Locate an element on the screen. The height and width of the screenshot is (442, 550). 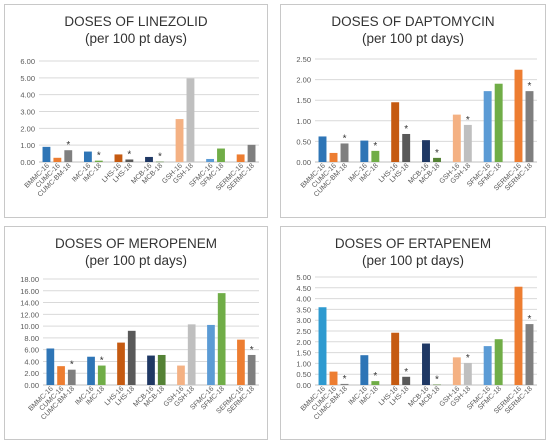
chart-title: DOSES OF ERTAPENEM is located at coordinates (413, 243).